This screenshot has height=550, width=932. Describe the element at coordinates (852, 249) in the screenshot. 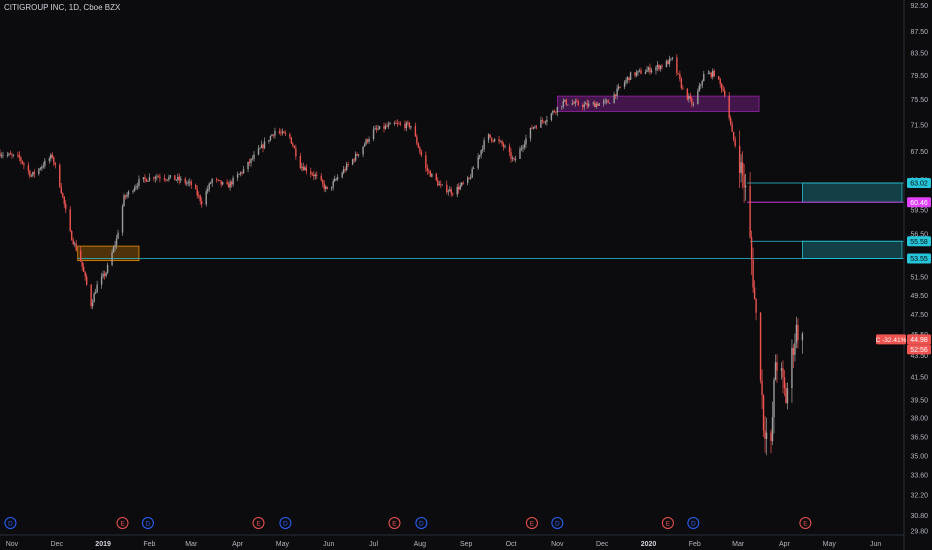

I see `teal-zone` at that location.